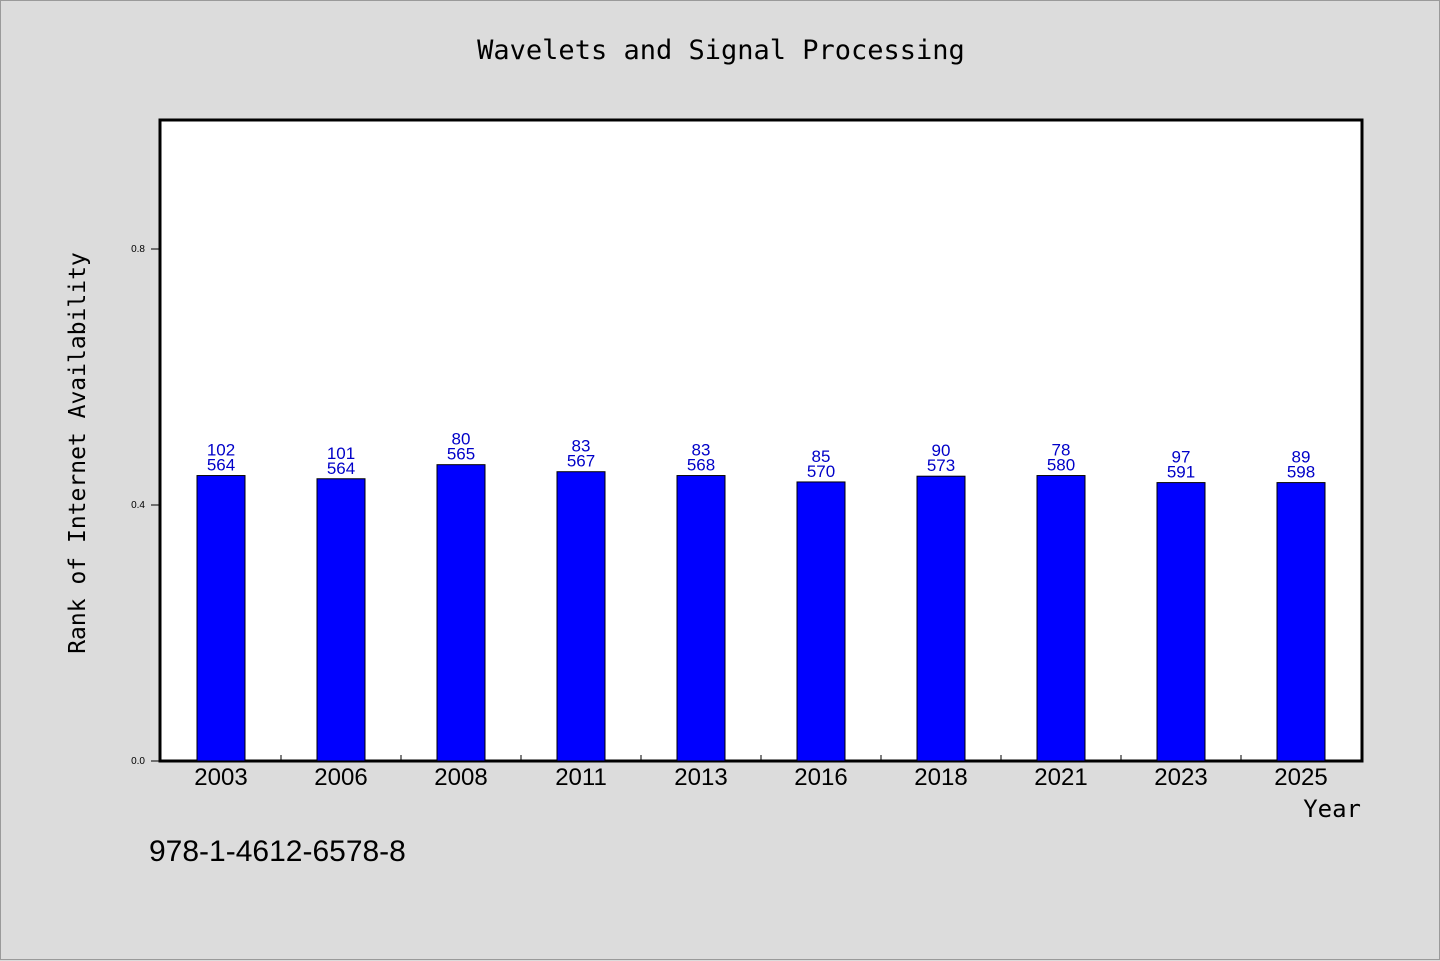  Describe the element at coordinates (1061, 465) in the screenshot. I see `data-label-bottom: 580` at that location.